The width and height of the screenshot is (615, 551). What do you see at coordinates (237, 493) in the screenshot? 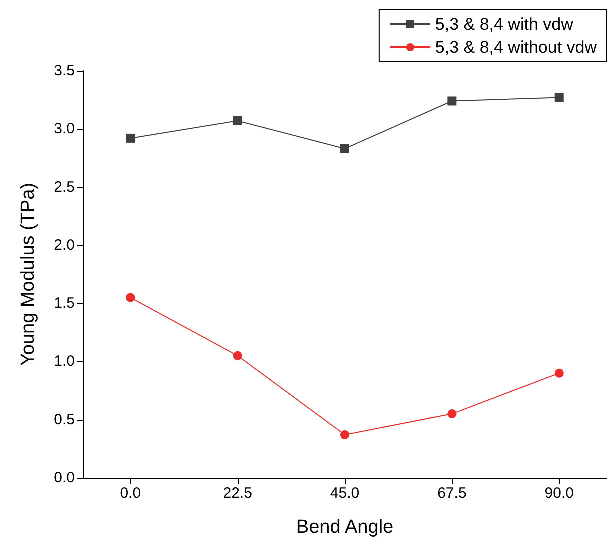
I see `x-tick-label: 22.5` at bounding box center [237, 493].